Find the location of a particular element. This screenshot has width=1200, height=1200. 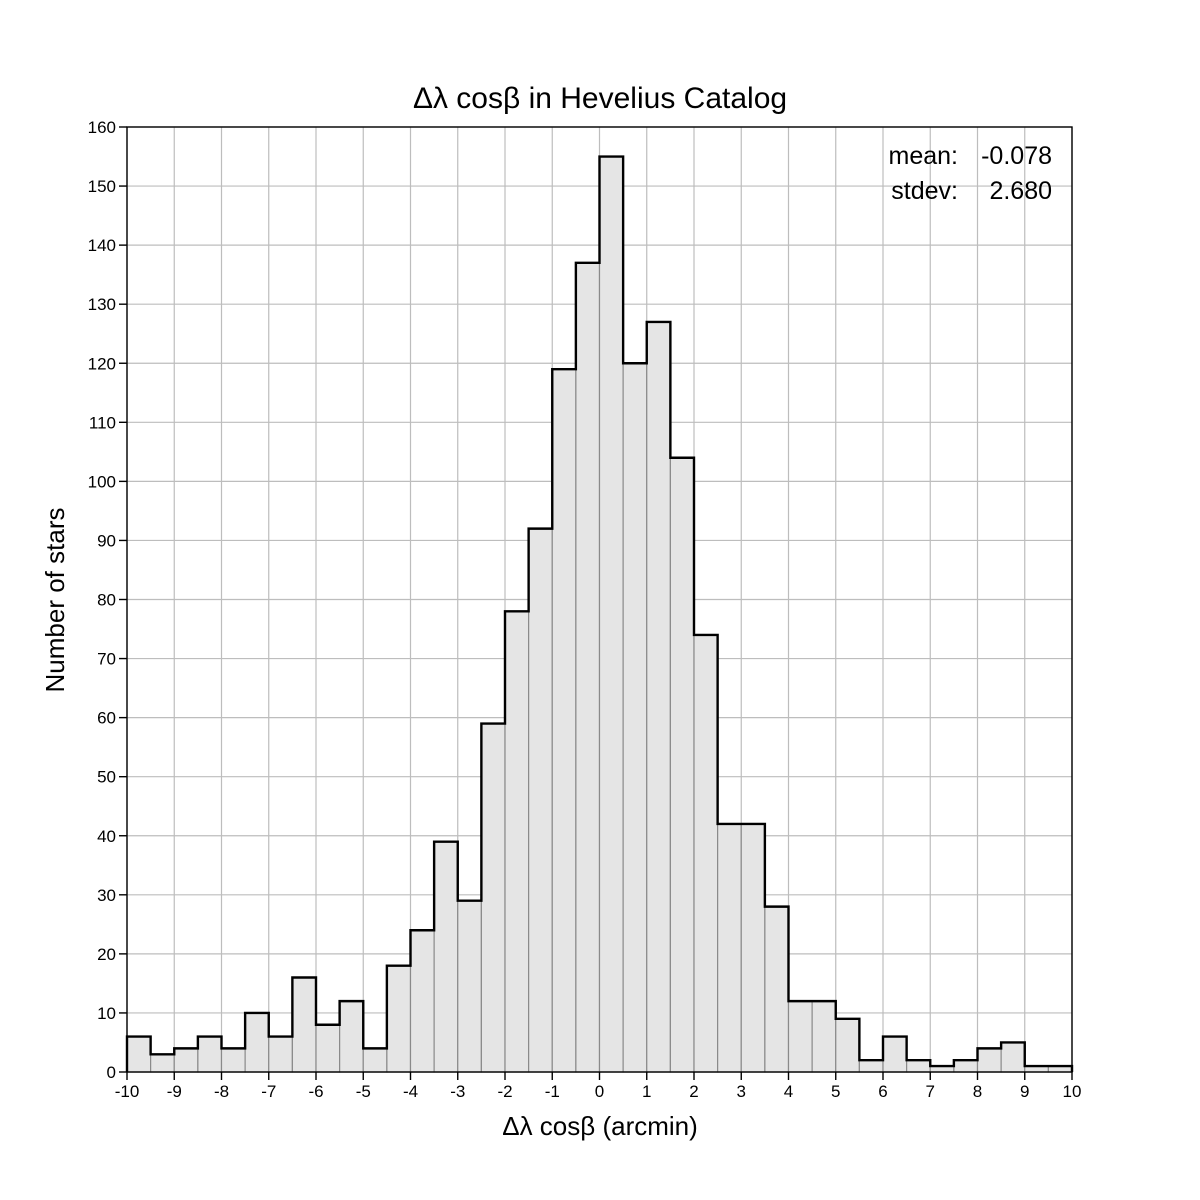

y-tick-label: 160 is located at coordinates (102, 127).